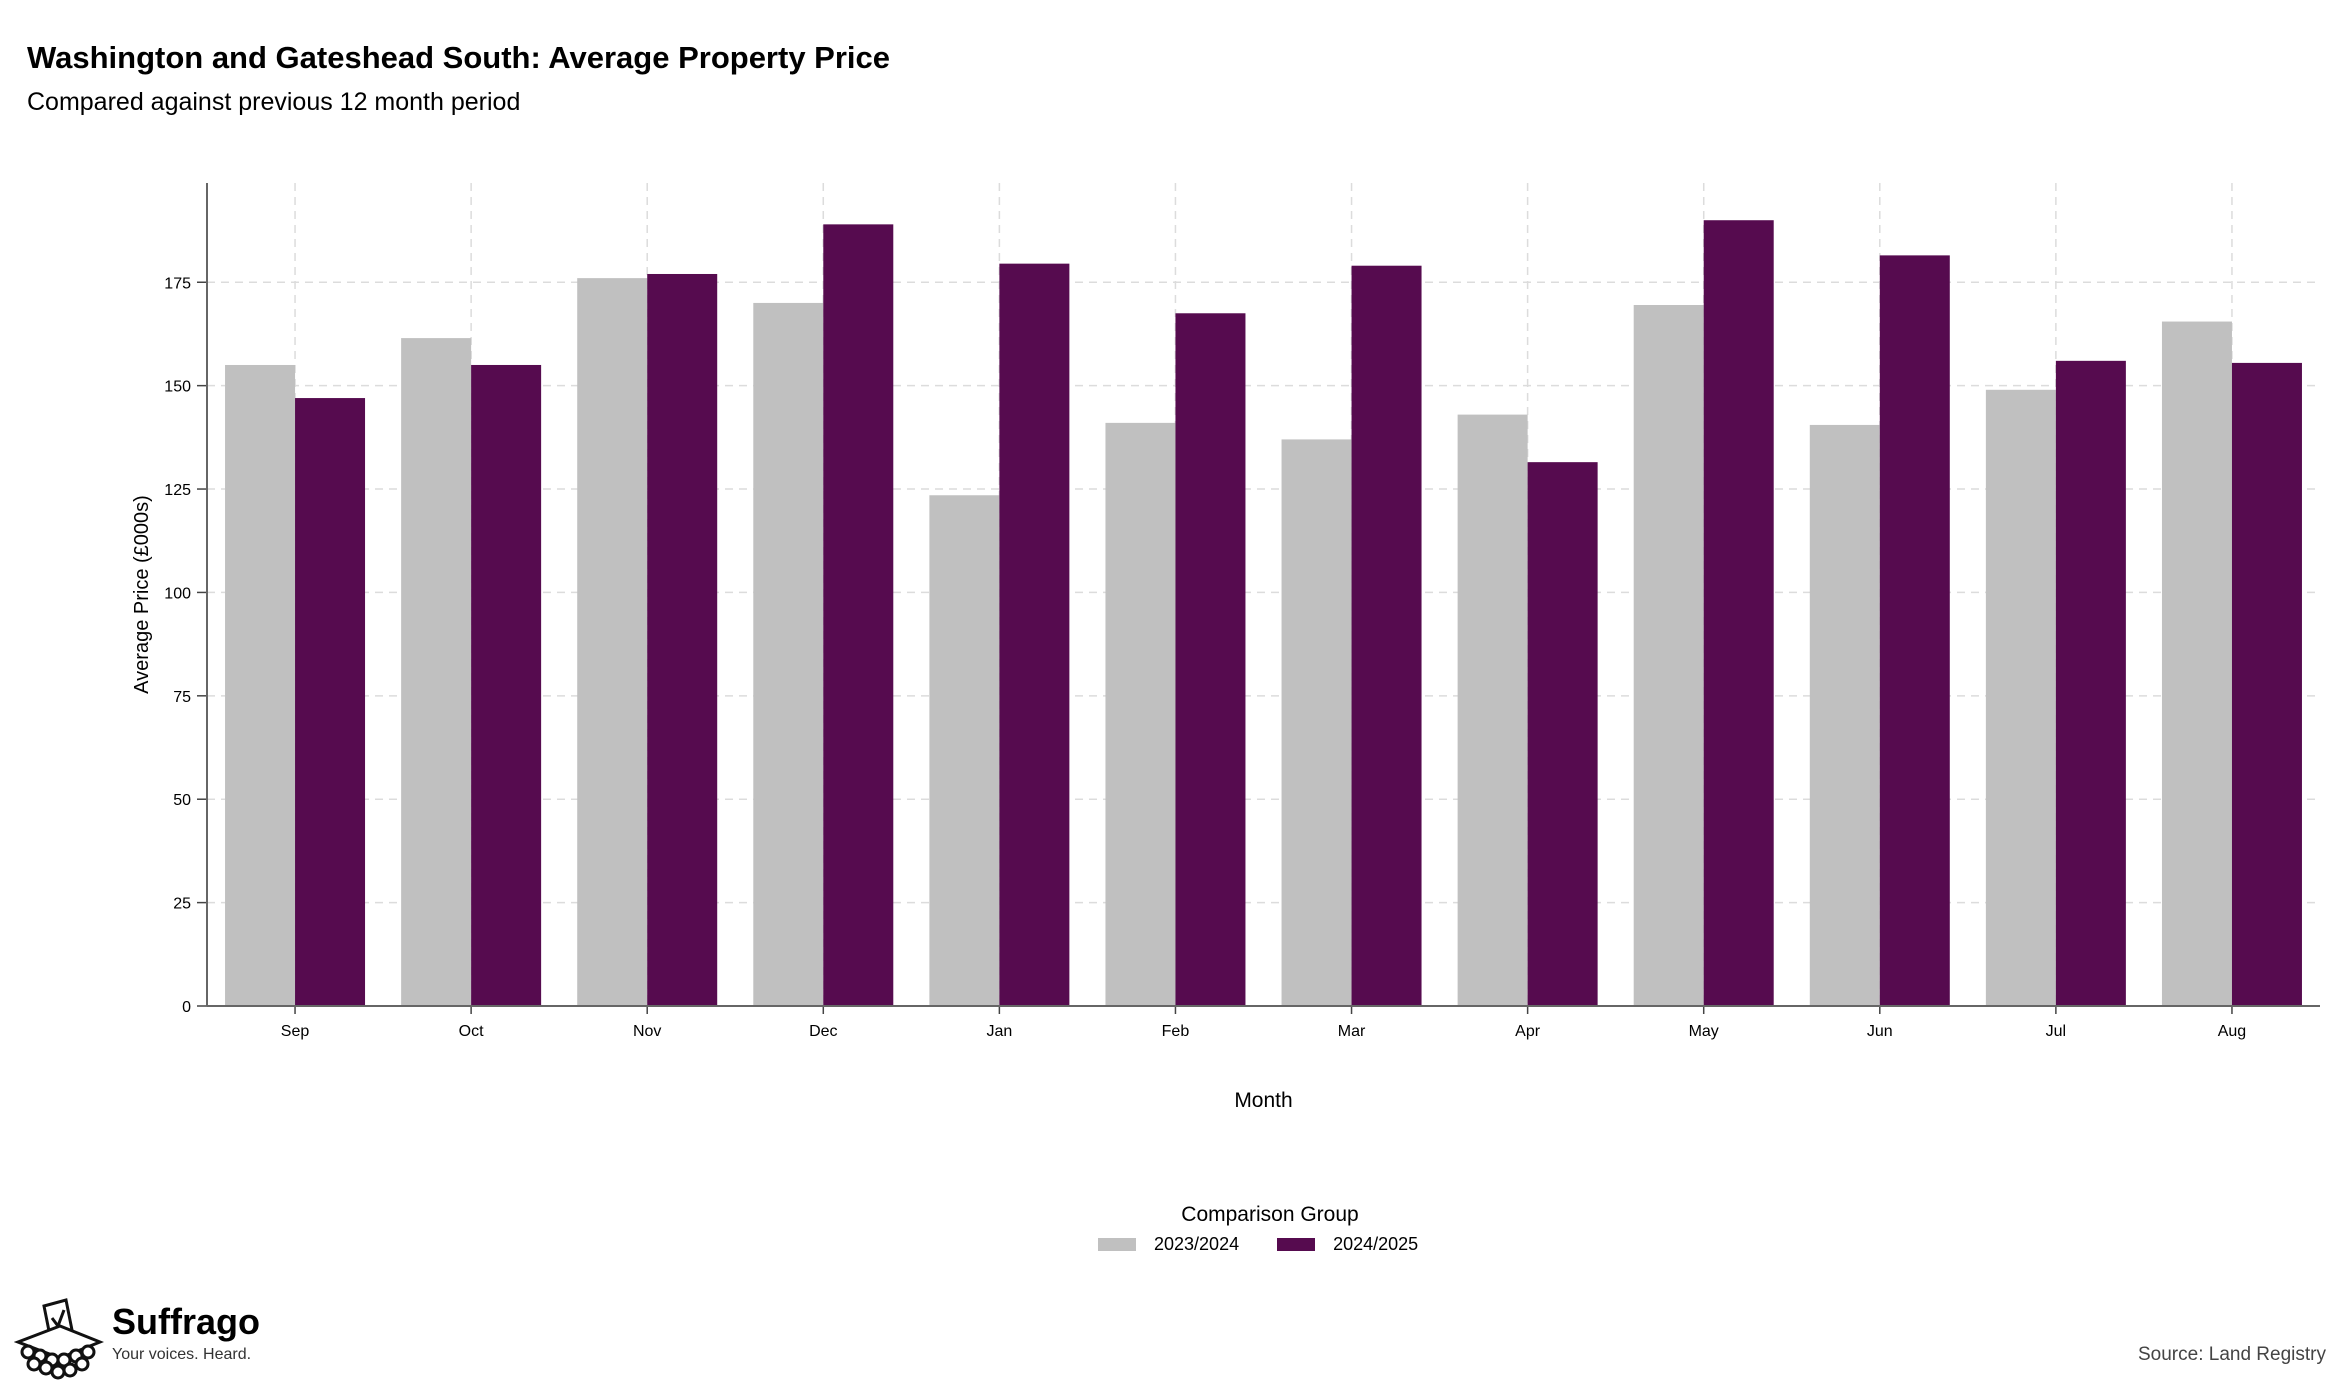  Describe the element at coordinates (788, 654) in the screenshot. I see `bar-2023-2024-dec` at that location.